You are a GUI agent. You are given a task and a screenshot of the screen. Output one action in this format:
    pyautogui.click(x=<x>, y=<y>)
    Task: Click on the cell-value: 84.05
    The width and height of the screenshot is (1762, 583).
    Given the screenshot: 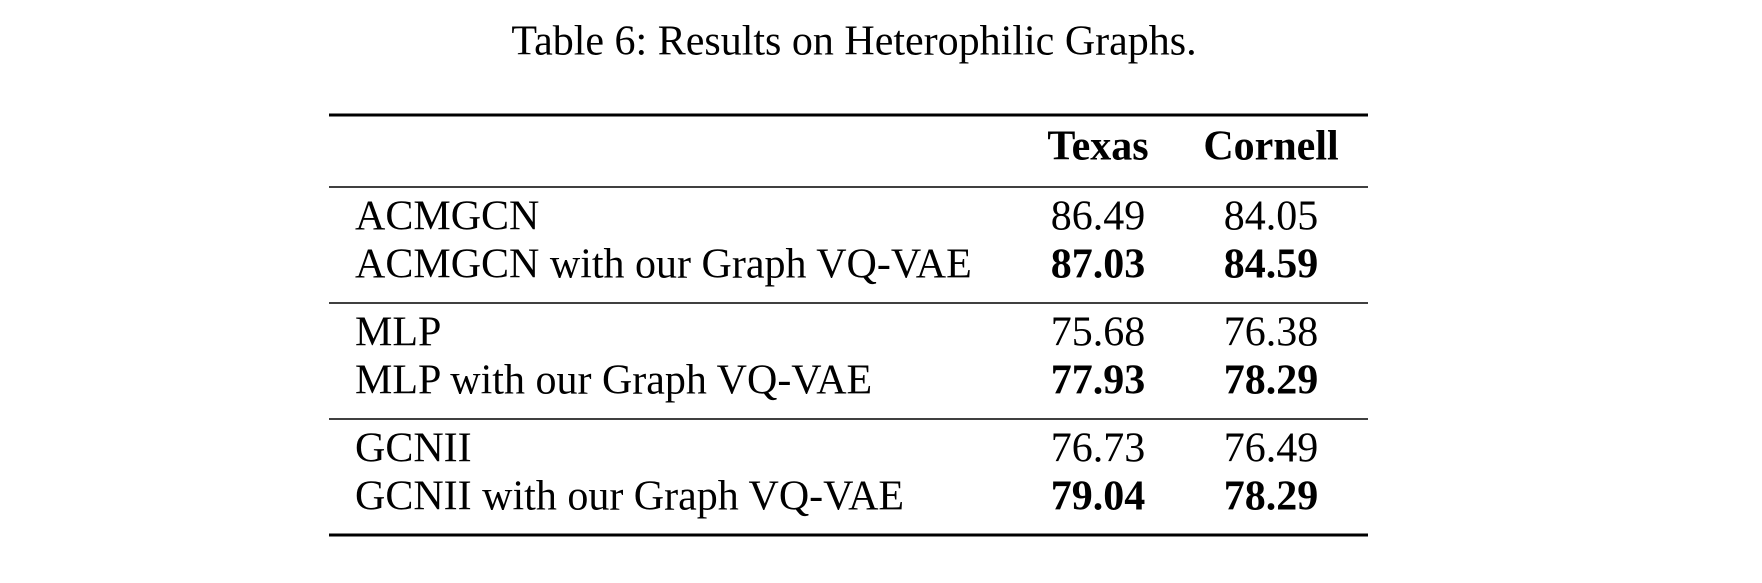 What is the action you would take?
    pyautogui.click(x=1271, y=217)
    